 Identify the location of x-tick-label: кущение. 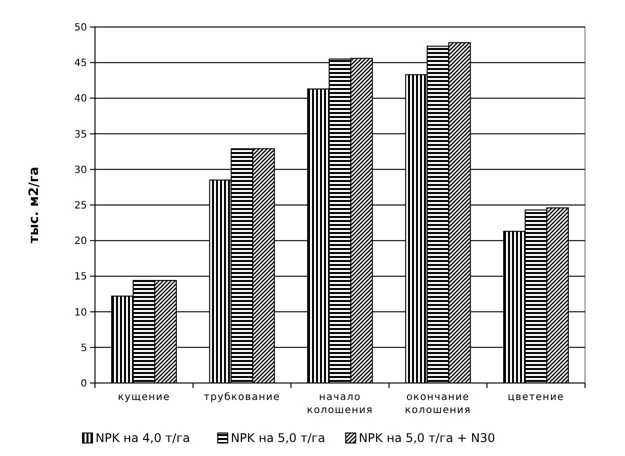
(144, 397).